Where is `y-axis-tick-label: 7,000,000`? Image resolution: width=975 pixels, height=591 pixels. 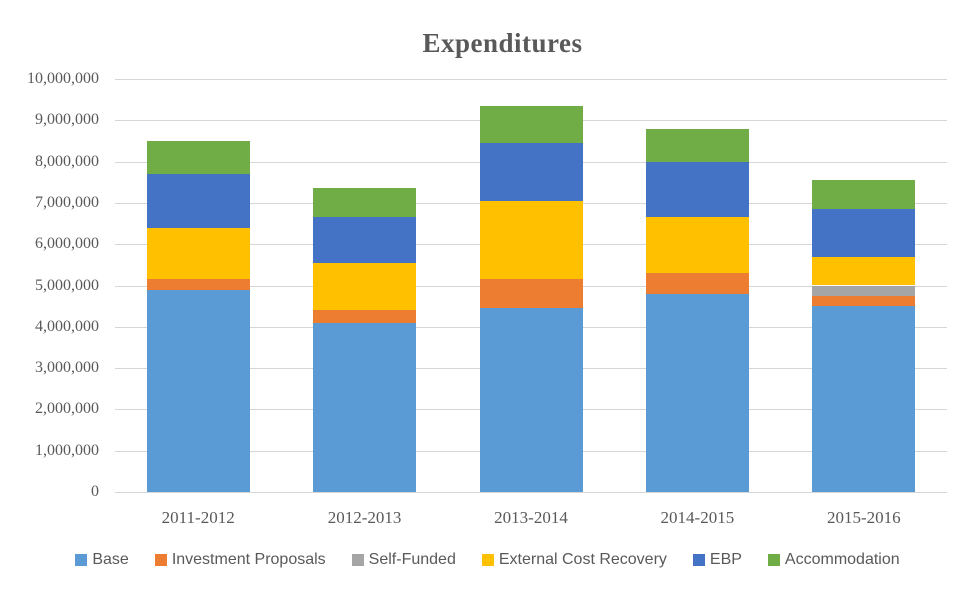
y-axis-tick-label: 7,000,000 is located at coordinates (67, 202).